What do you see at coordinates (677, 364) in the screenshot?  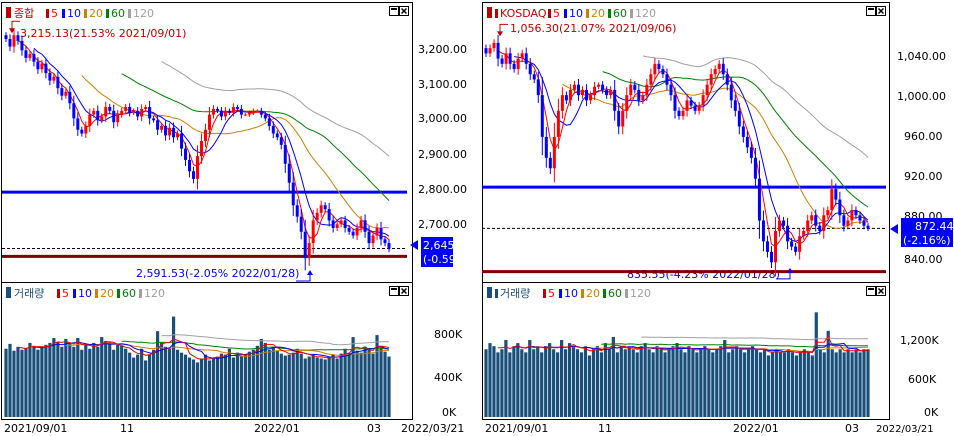 I see `volume-plot-area` at bounding box center [677, 364].